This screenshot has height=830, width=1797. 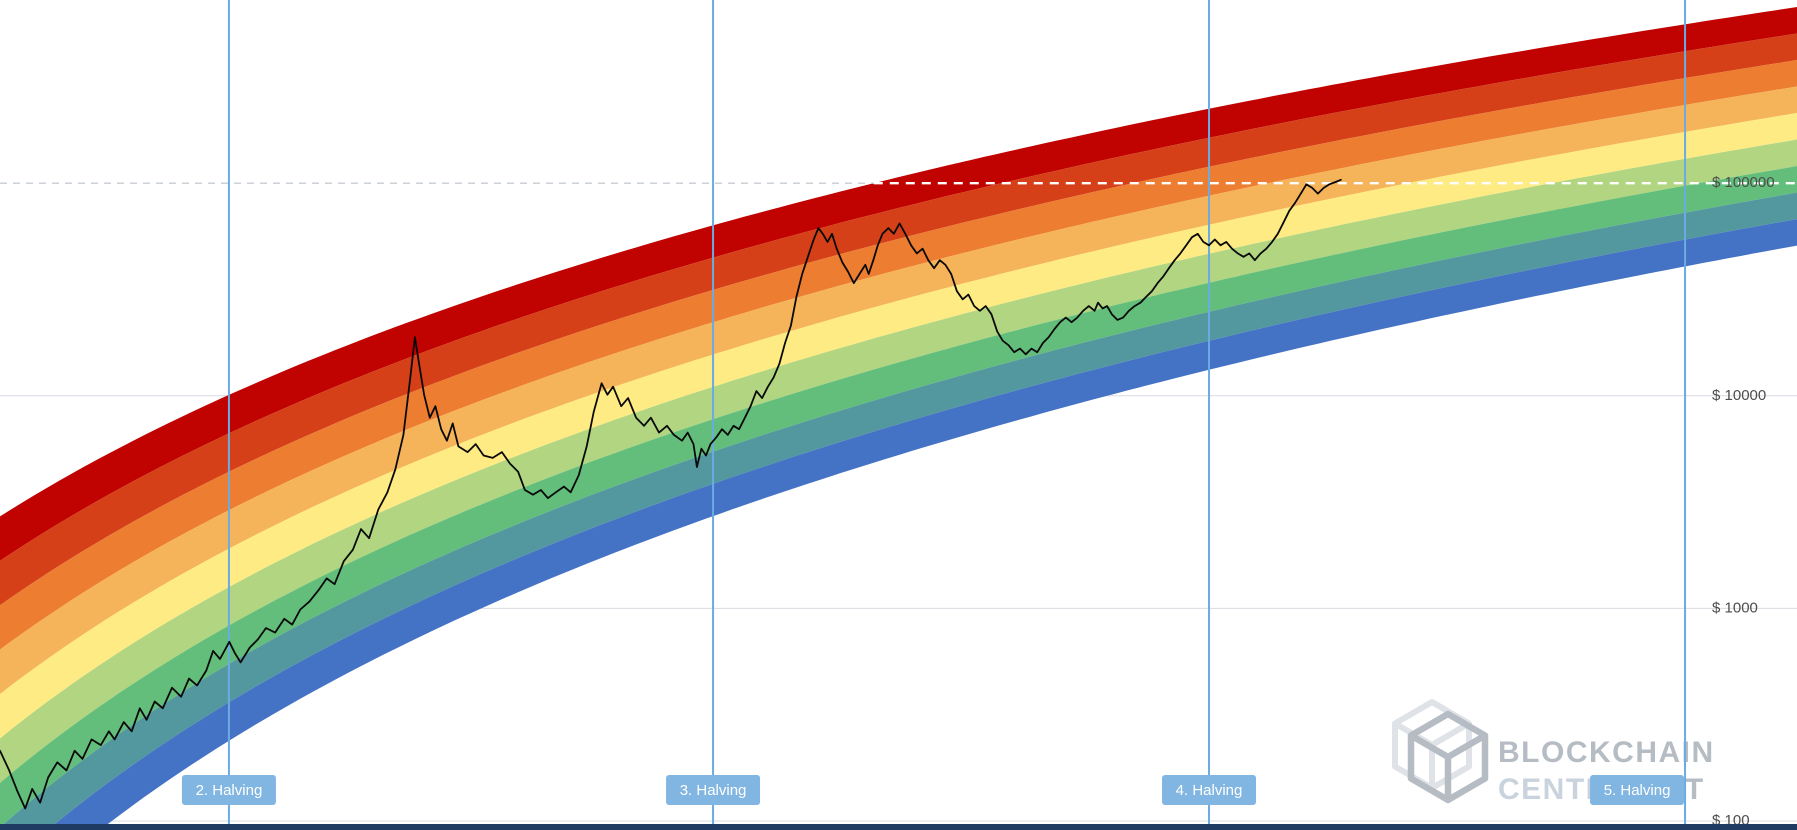 I want to click on halving-badge-label: 2. Halving, so click(x=229, y=790).